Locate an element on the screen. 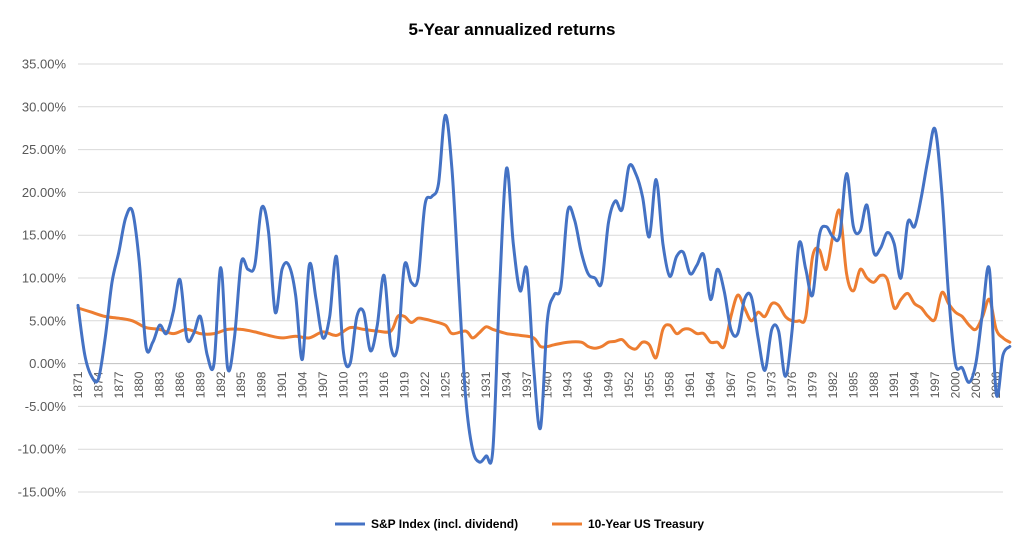  y-tick-label: 0.00% is located at coordinates (47, 363).